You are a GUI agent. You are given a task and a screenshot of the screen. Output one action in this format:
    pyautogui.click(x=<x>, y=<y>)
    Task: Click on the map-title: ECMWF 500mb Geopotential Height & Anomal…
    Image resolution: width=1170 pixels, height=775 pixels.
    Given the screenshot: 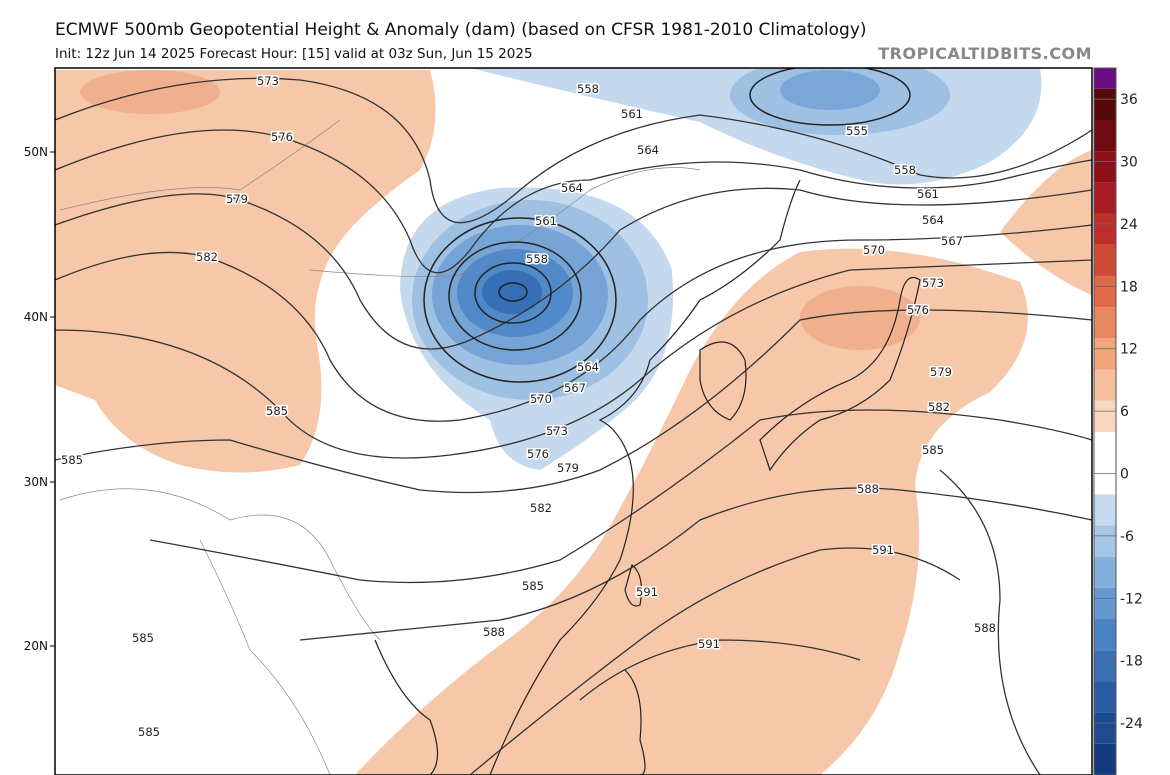 What is the action you would take?
    pyautogui.click(x=461, y=30)
    